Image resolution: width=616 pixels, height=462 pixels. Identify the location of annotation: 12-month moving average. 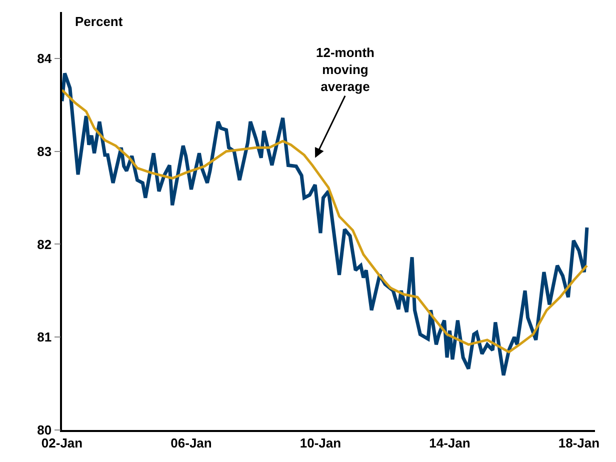
(345, 69).